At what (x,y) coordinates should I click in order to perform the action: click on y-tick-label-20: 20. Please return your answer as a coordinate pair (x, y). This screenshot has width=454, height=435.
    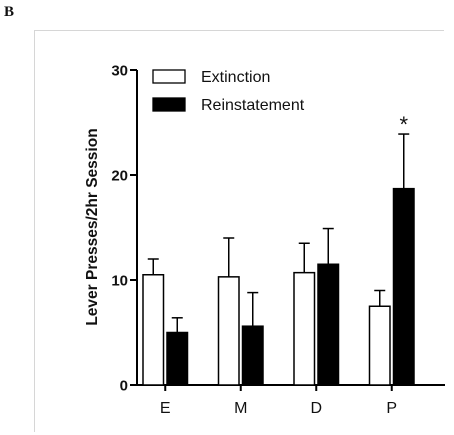
    Looking at the image, I should click on (119, 176).